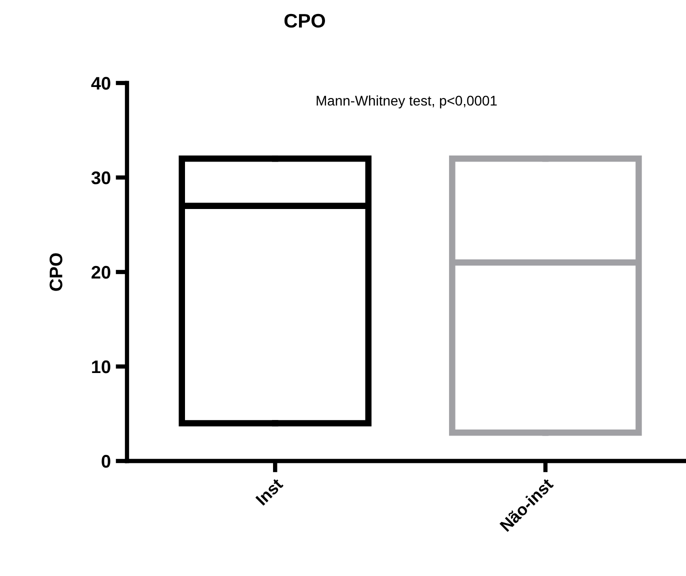 This screenshot has width=686, height=576. What do you see at coordinates (406, 101) in the screenshot?
I see `annotation: Mann-Whitney test, p<0,0001` at bounding box center [406, 101].